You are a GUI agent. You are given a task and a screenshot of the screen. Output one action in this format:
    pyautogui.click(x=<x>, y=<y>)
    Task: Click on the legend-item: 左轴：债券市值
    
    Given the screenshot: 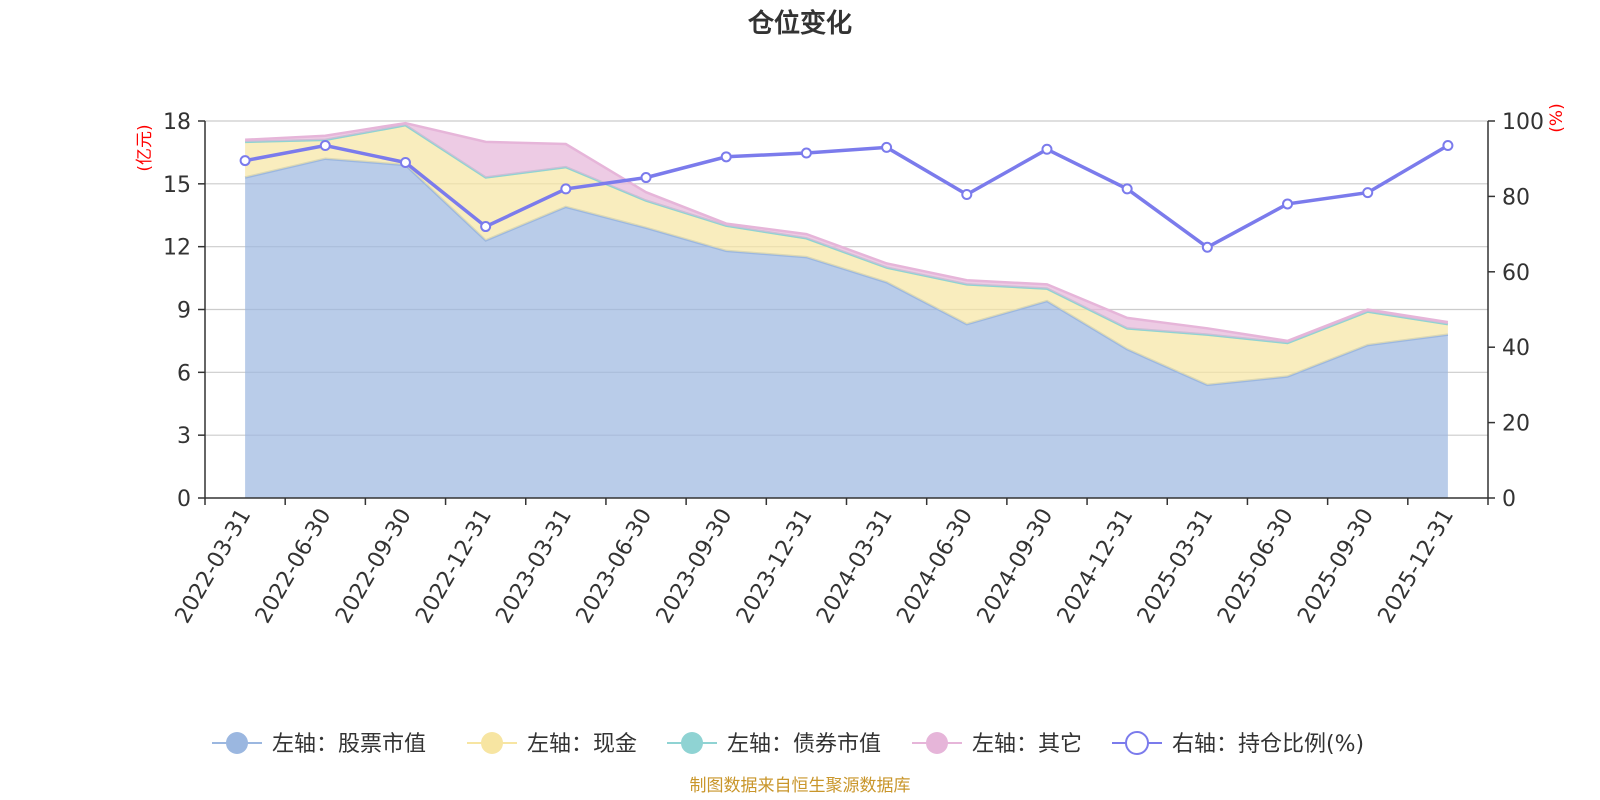 What is the action you would take?
    pyautogui.click(x=774, y=744)
    